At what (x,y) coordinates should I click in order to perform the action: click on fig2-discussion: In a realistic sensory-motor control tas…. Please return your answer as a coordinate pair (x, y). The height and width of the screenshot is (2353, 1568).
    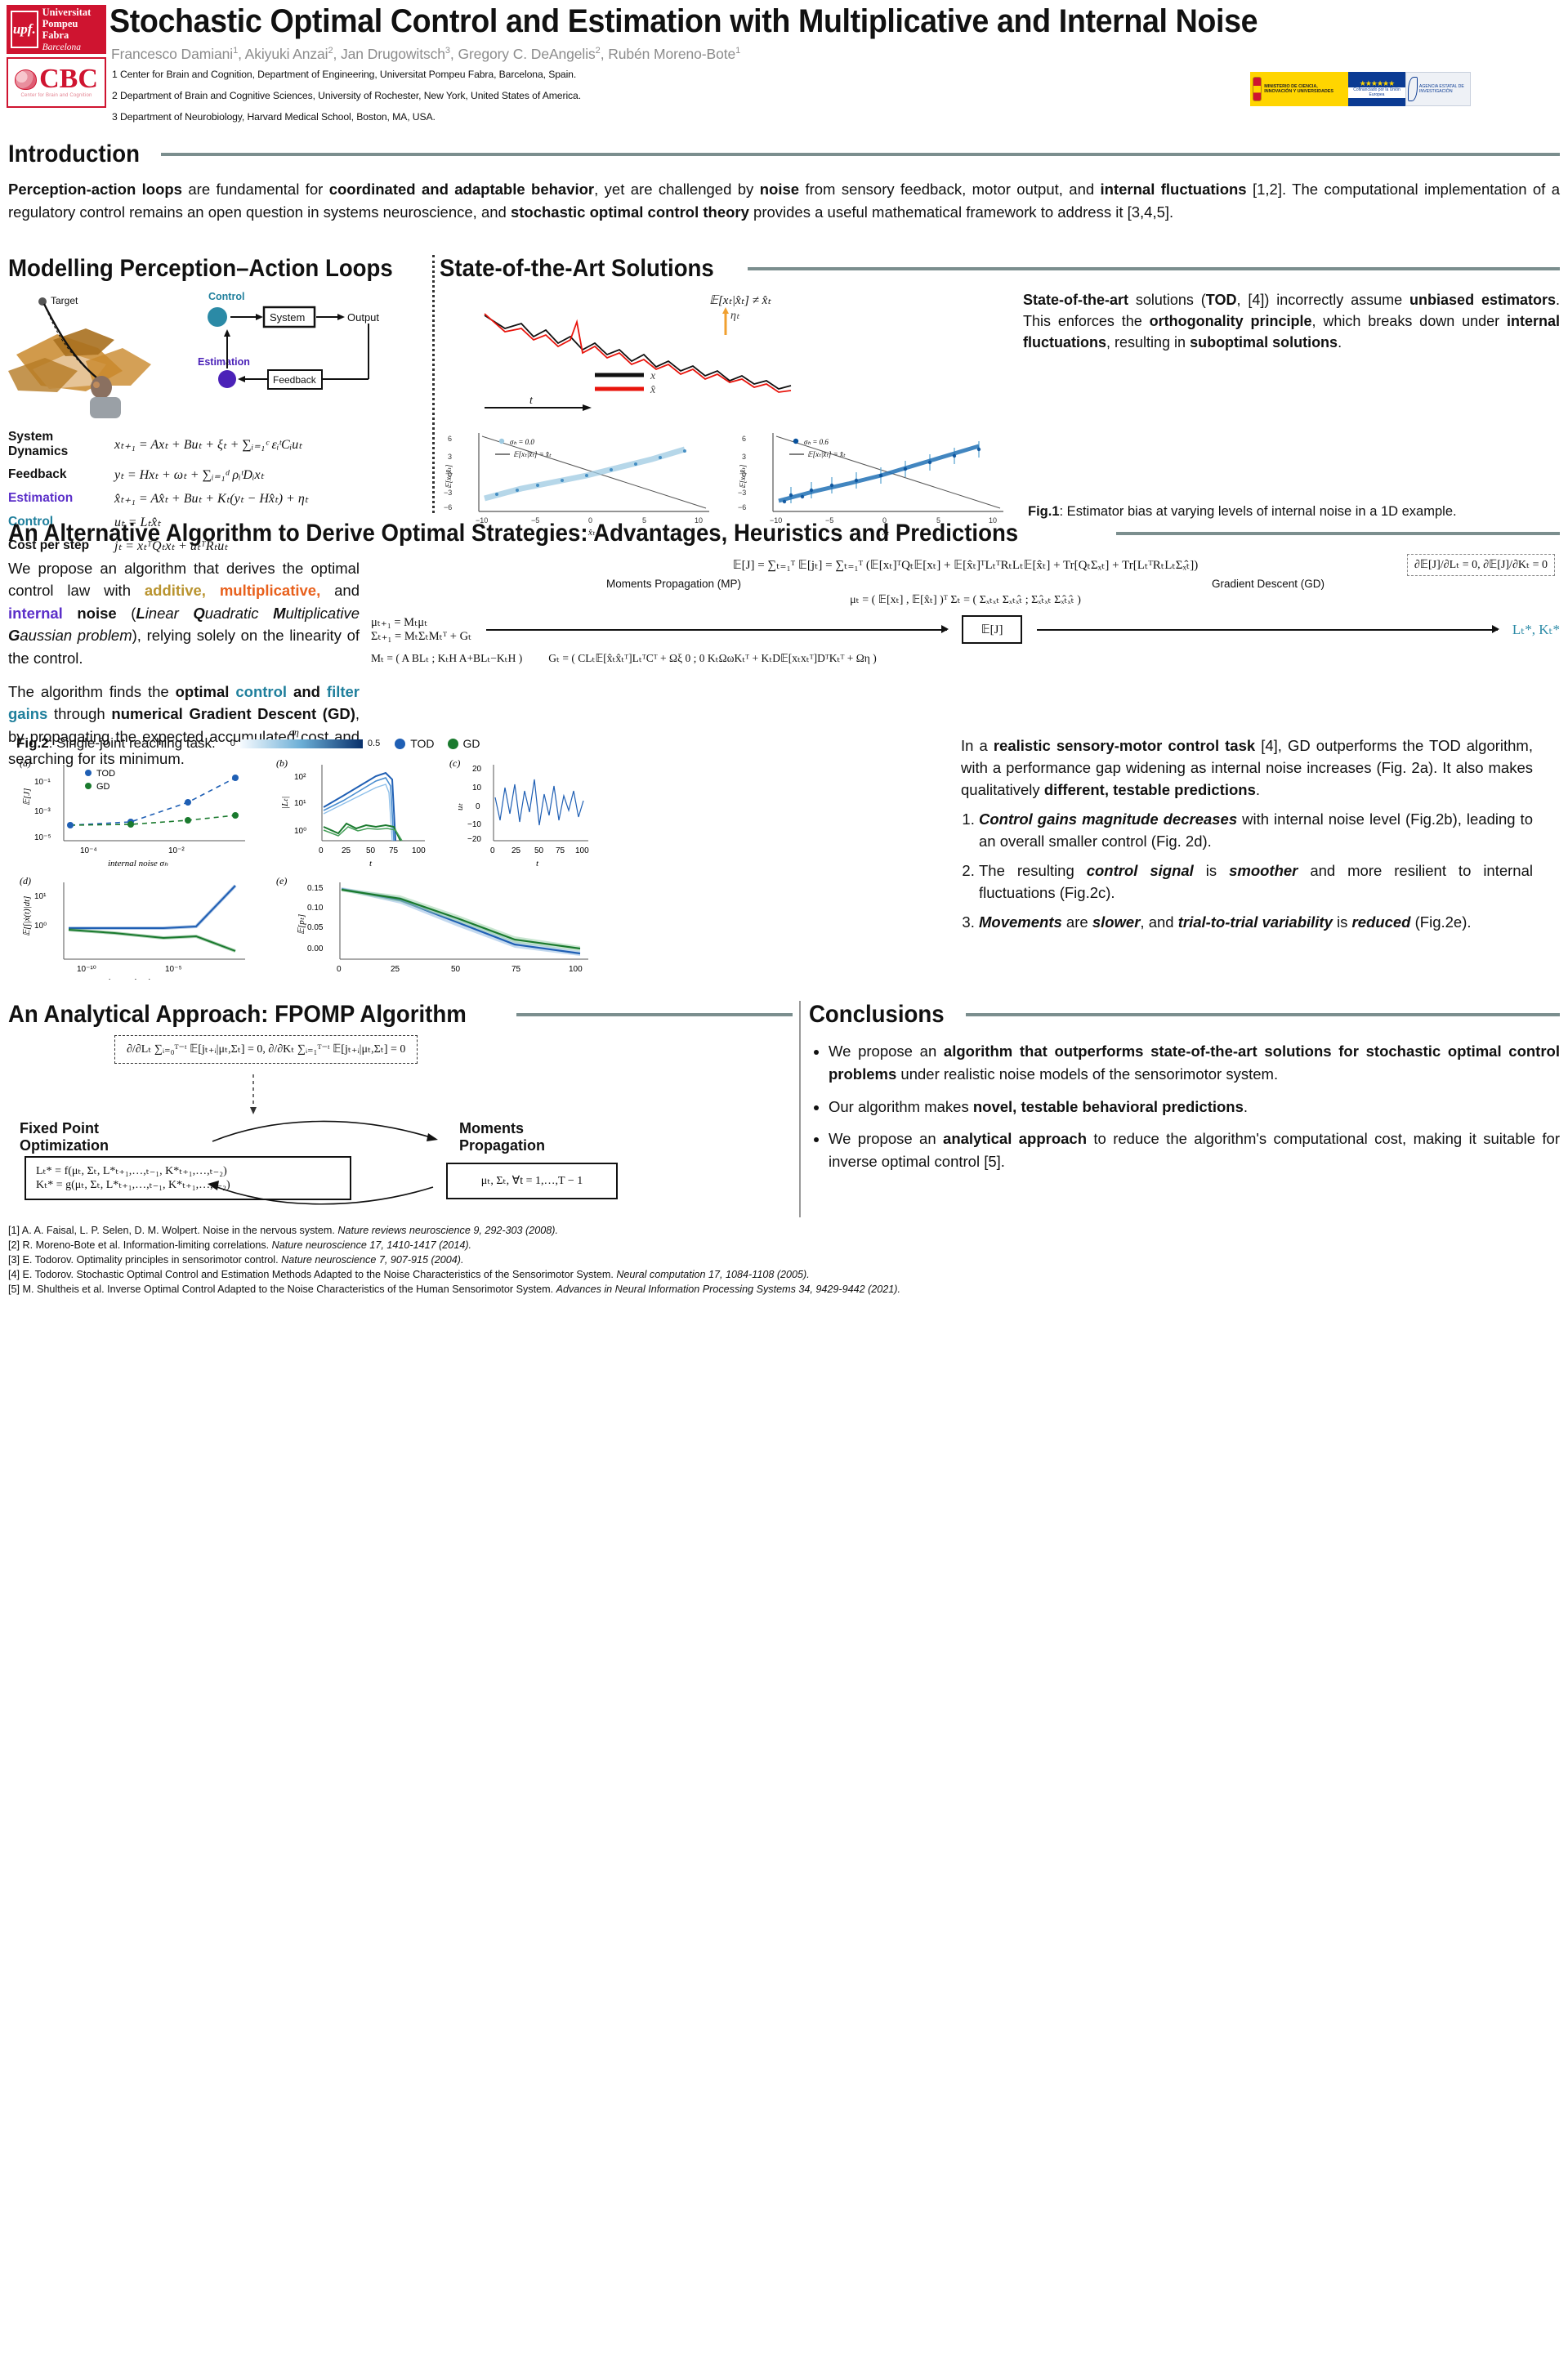
    Looking at the image, I should click on (1247, 857).